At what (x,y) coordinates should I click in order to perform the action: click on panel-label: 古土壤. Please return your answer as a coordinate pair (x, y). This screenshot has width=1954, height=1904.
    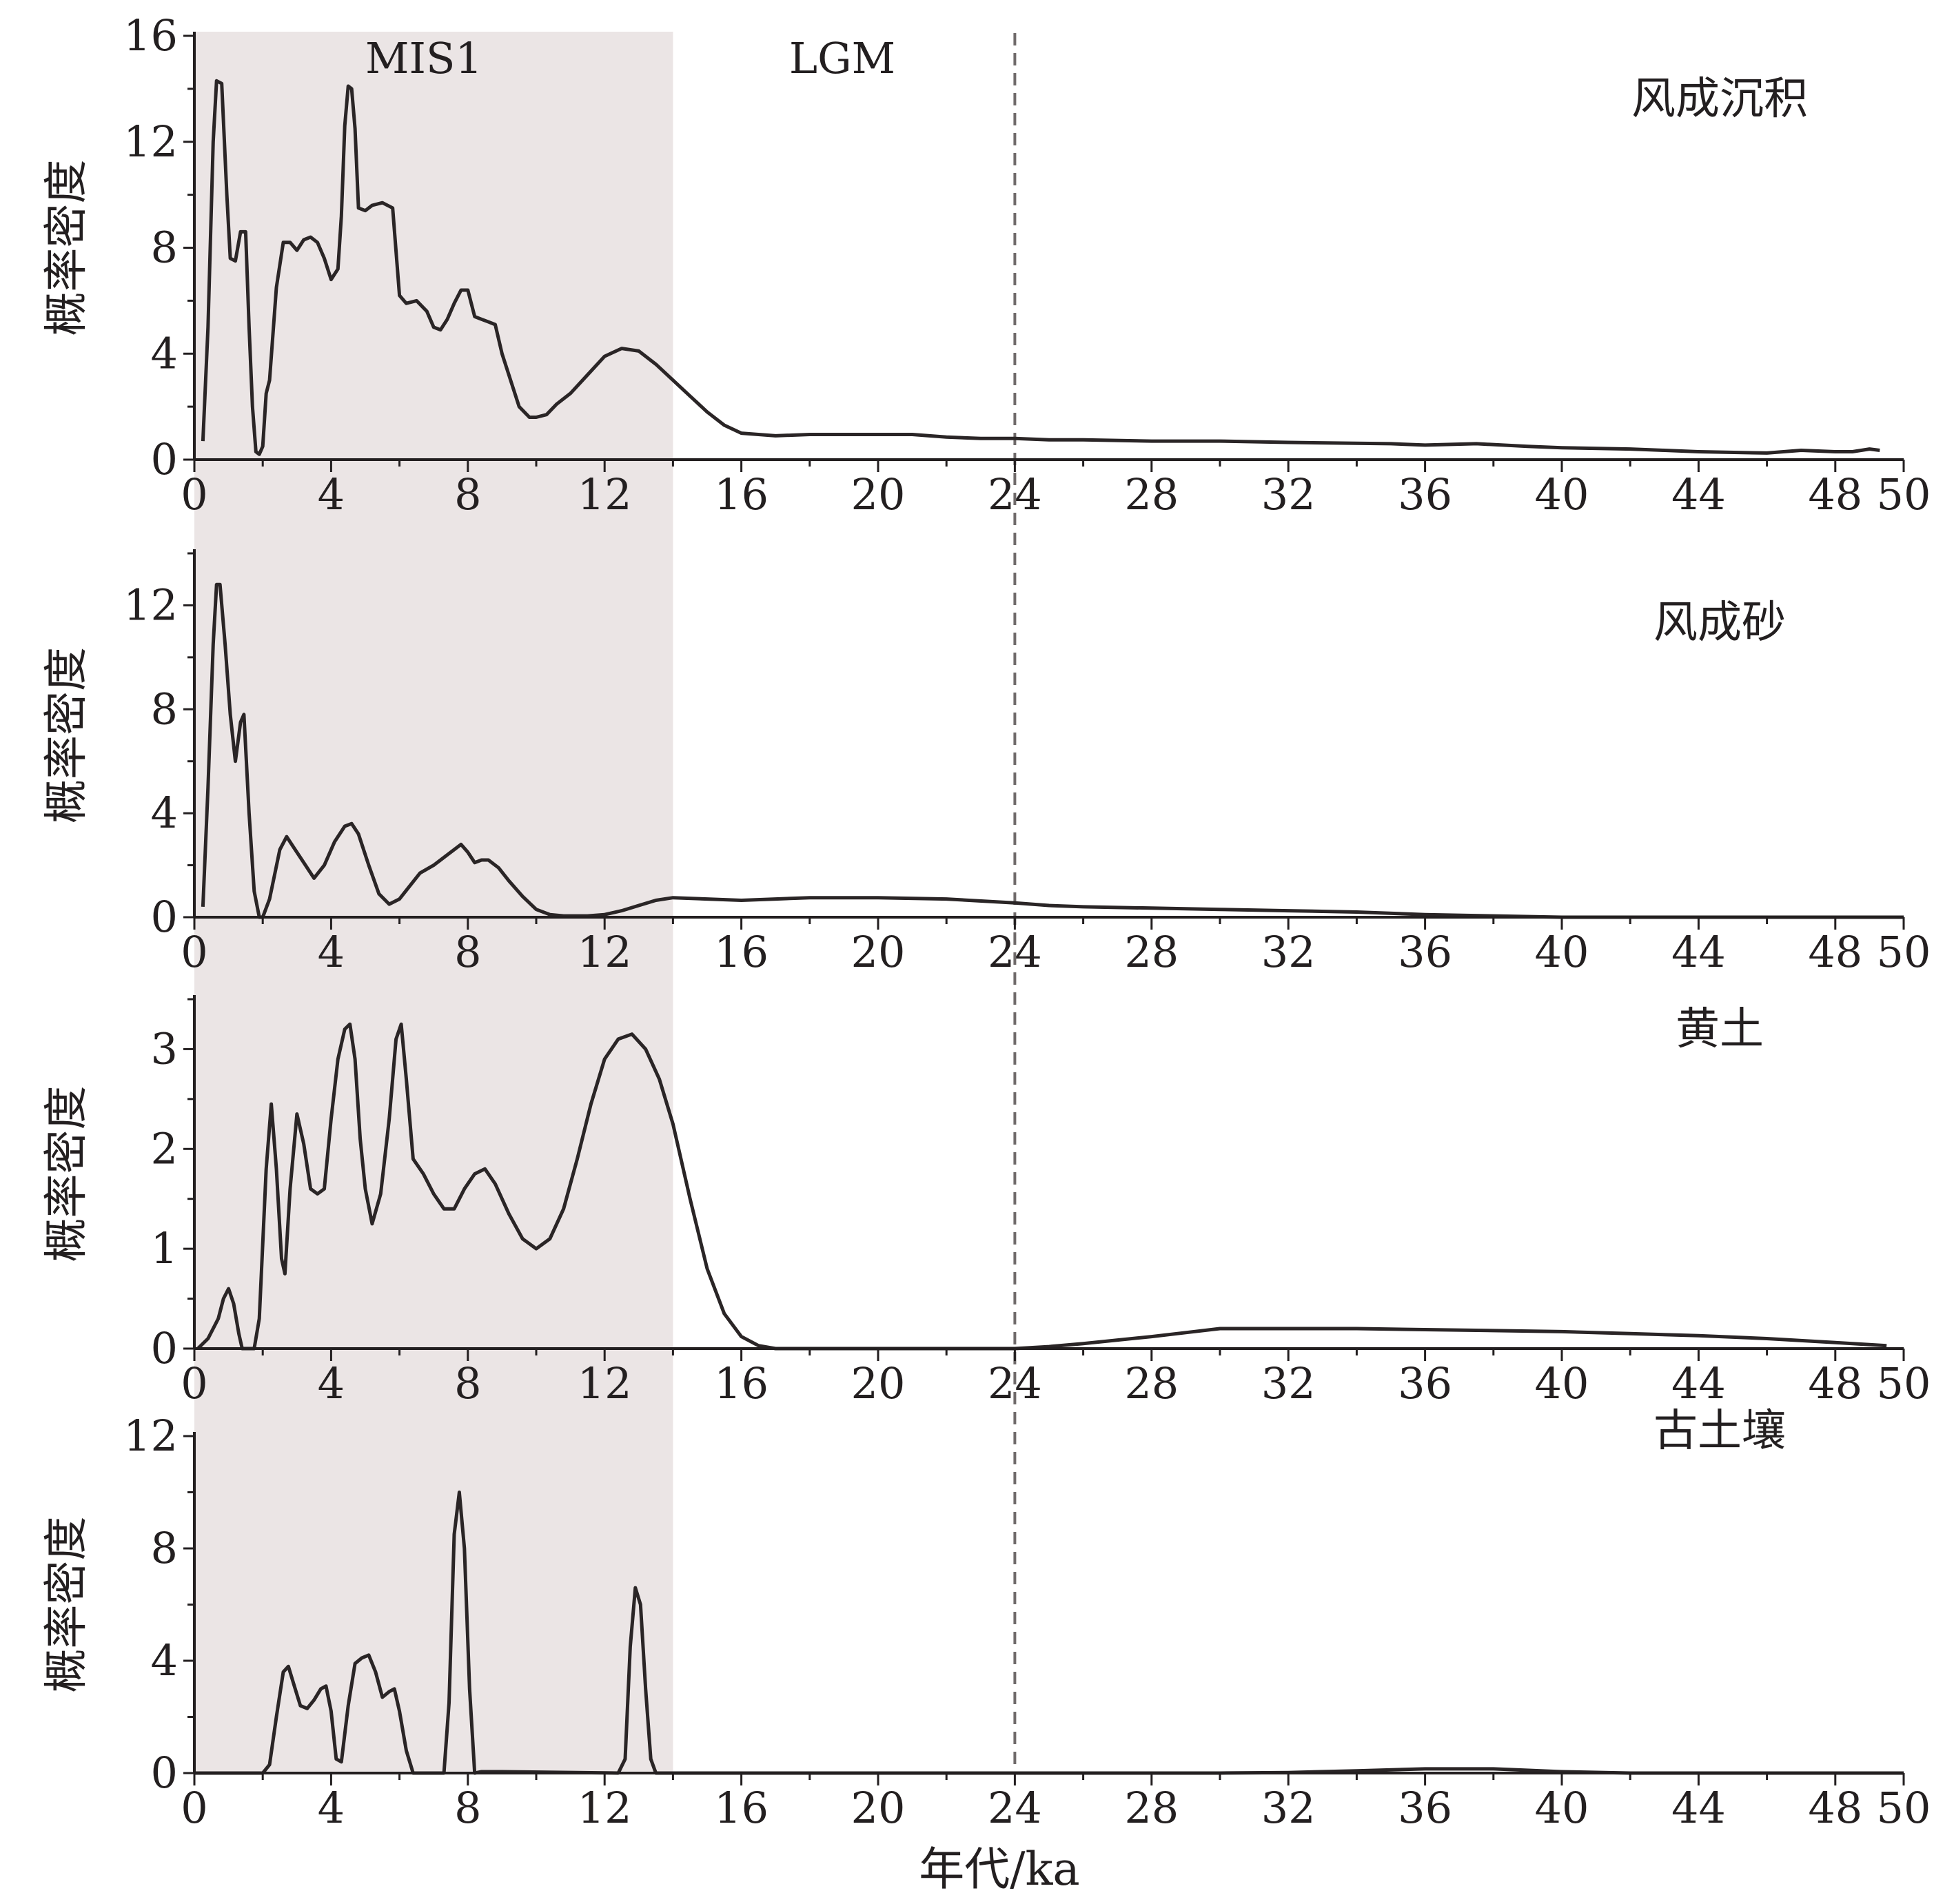
    Looking at the image, I should click on (1719, 1431).